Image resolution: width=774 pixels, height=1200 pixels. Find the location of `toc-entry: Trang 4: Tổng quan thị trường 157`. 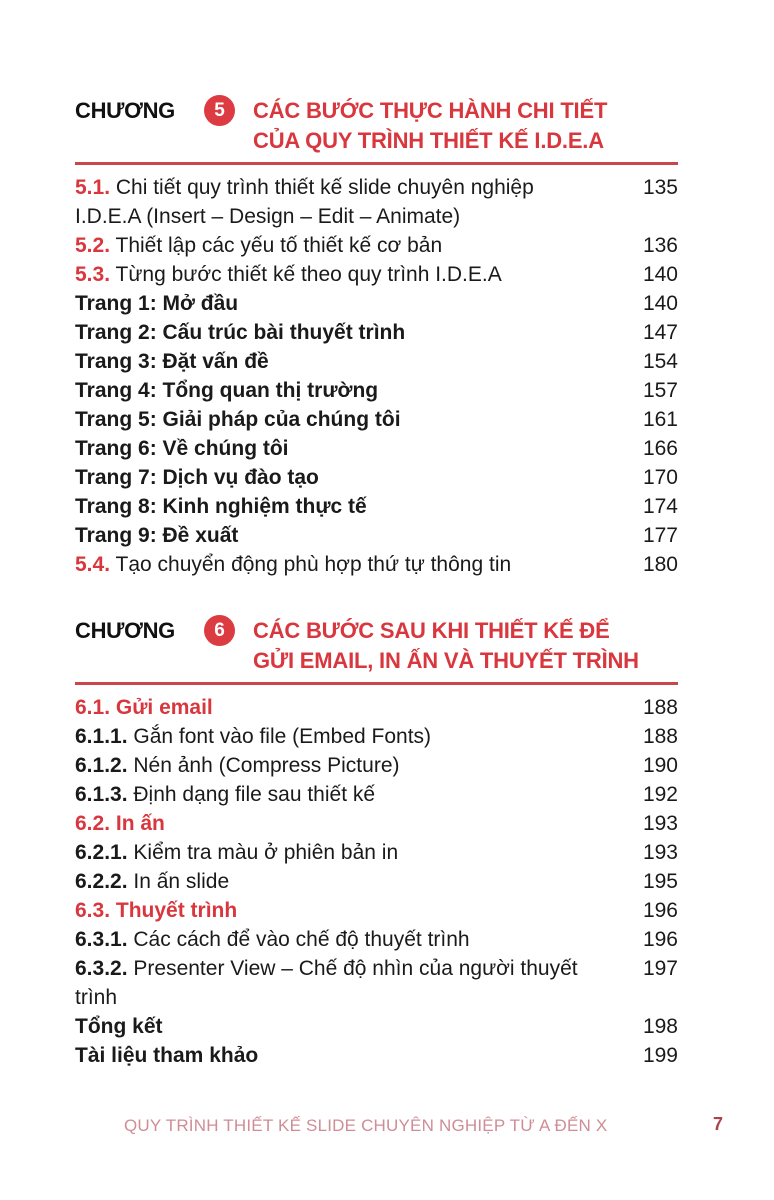

toc-entry: Trang 4: Tổng quan thị trường 157 is located at coordinates (376, 390).